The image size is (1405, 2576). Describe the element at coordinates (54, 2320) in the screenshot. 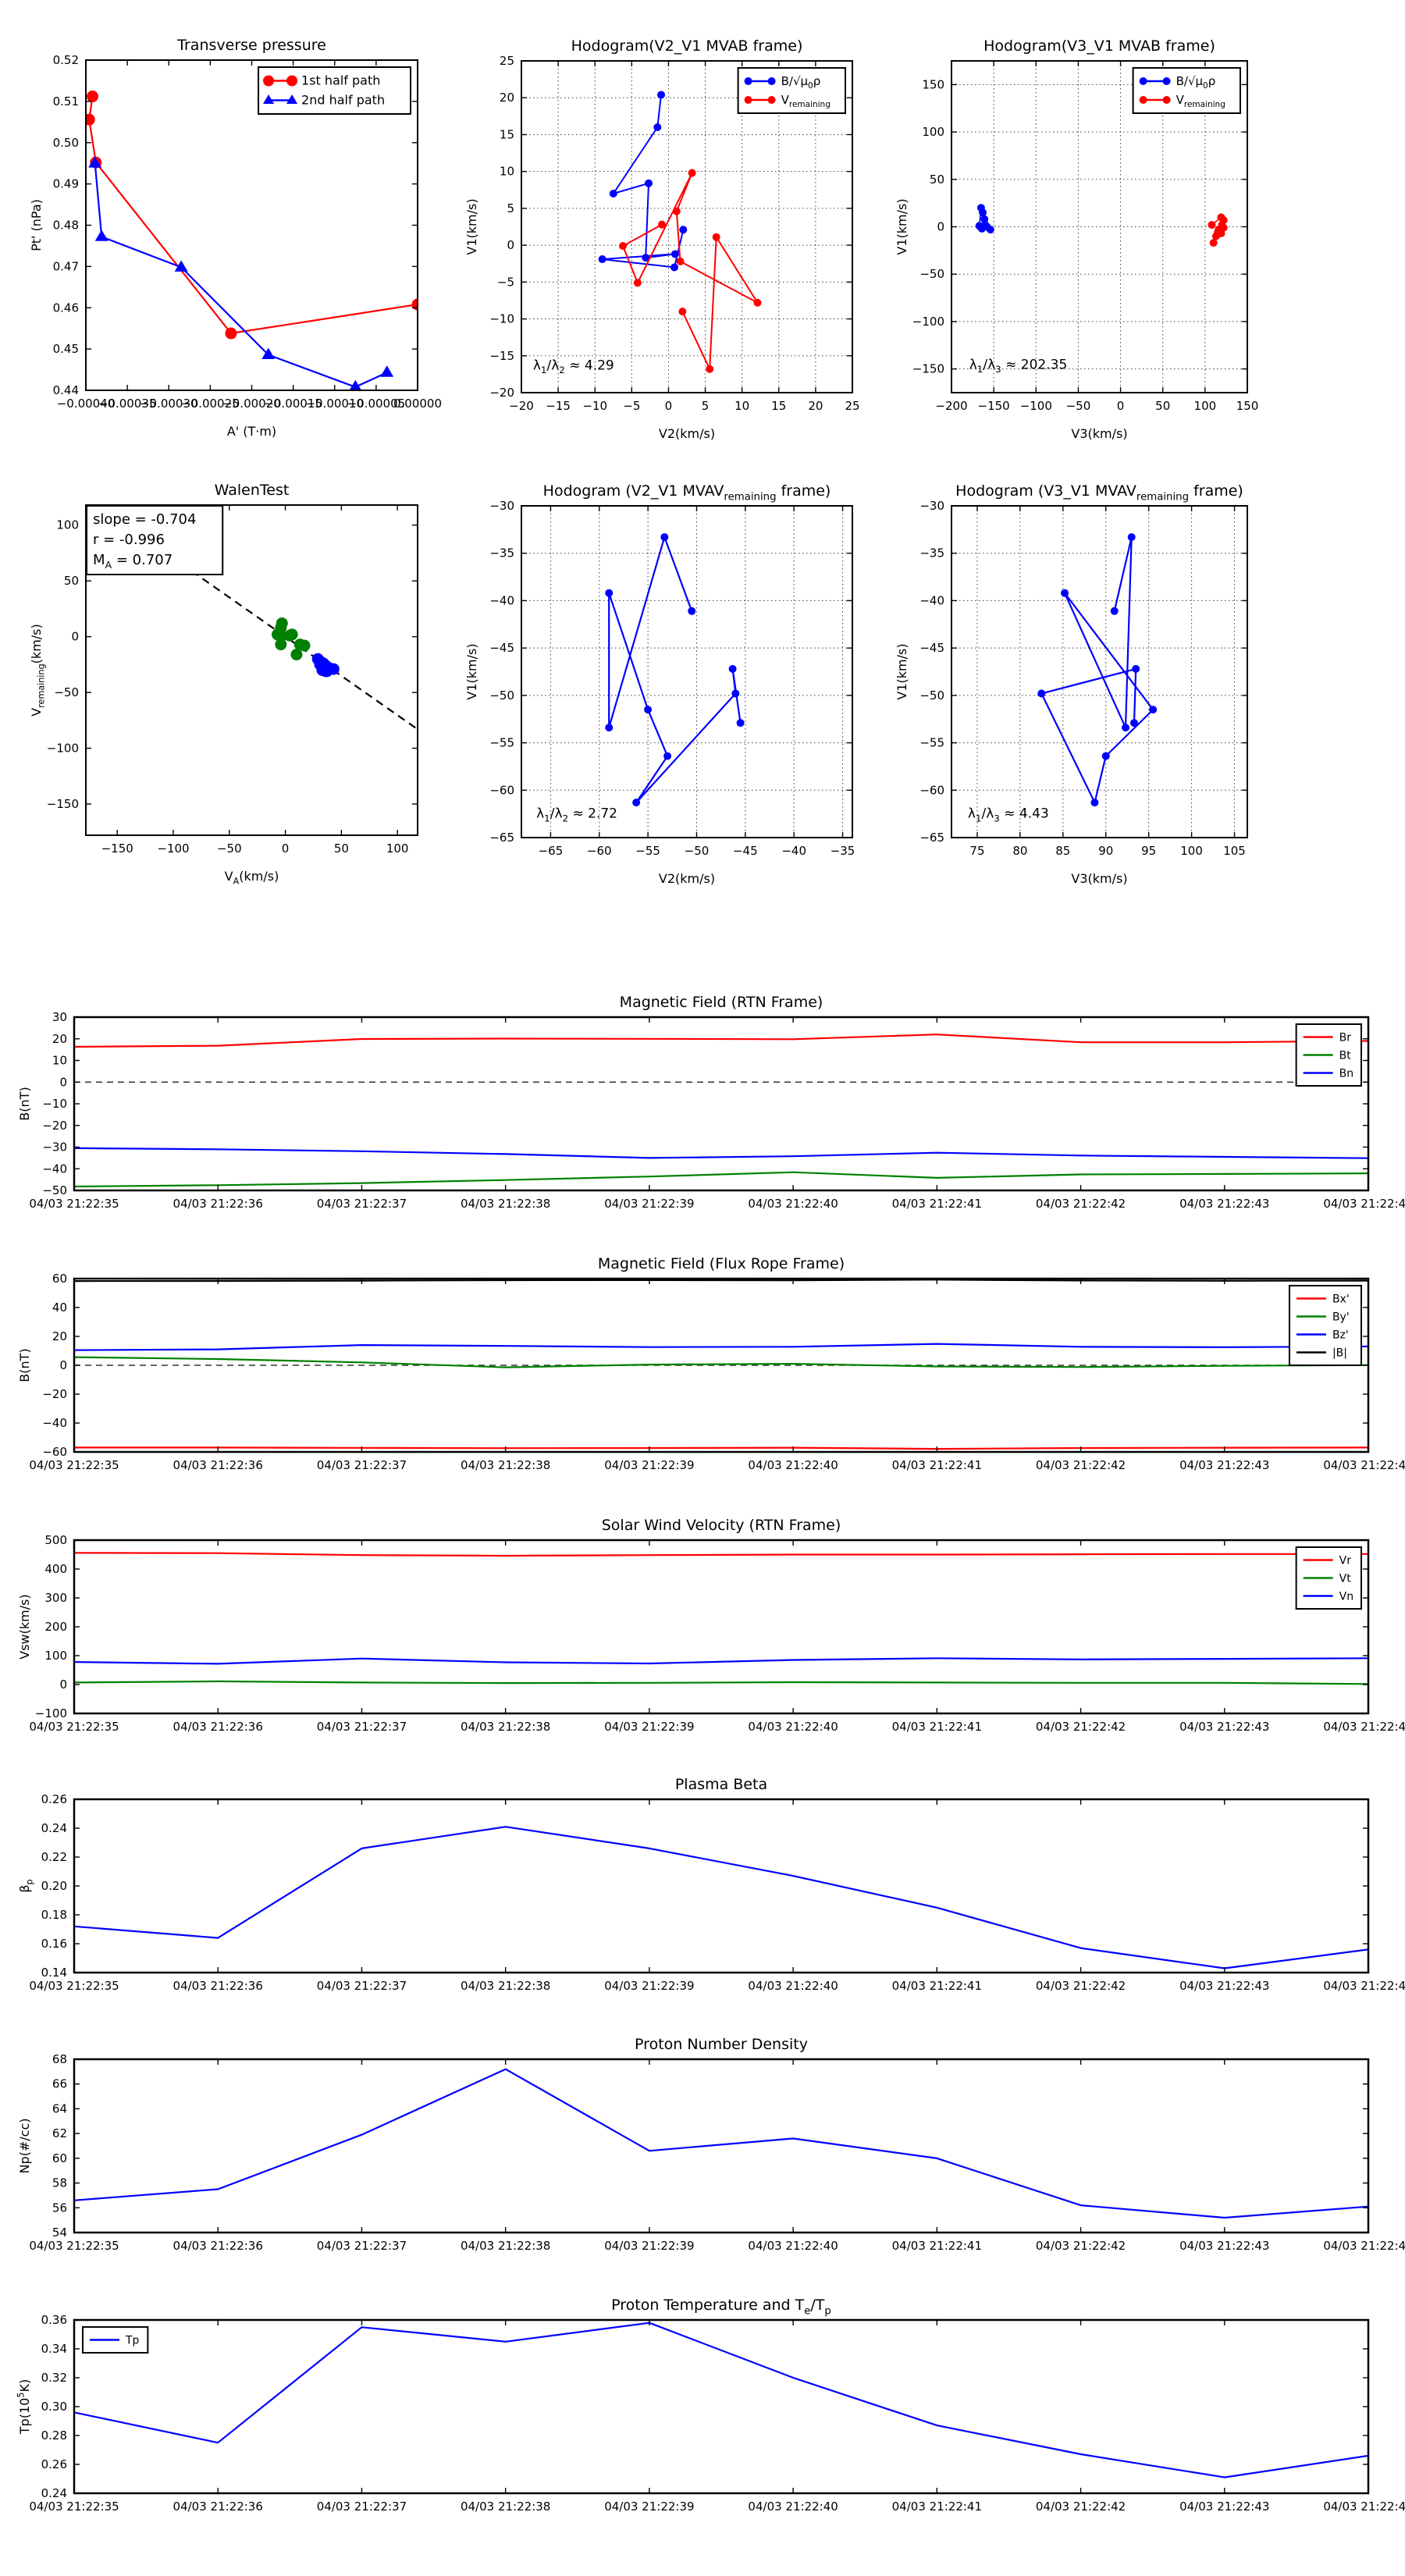

I see `svg-text: 0.36` at that location.